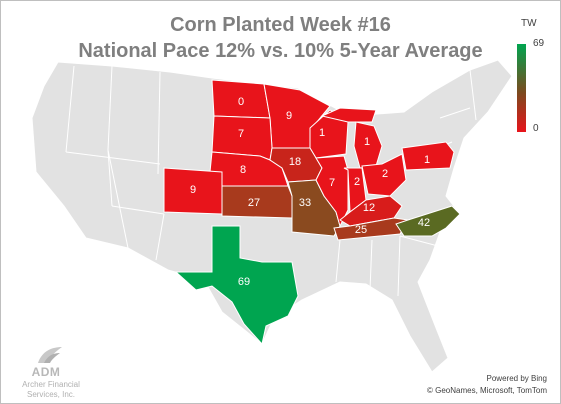  Describe the element at coordinates (539, 43) in the screenshot. I see `legend-max-value: 69` at that location.